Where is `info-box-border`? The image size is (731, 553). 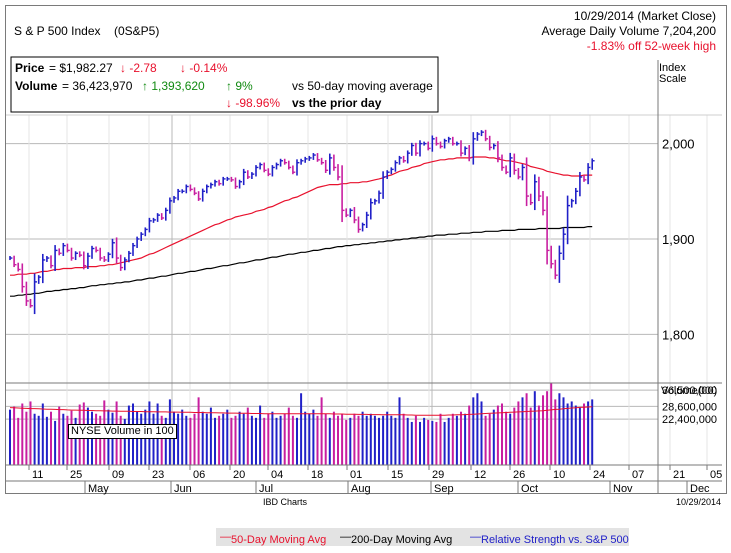 info-box-border is located at coordinates (224, 84).